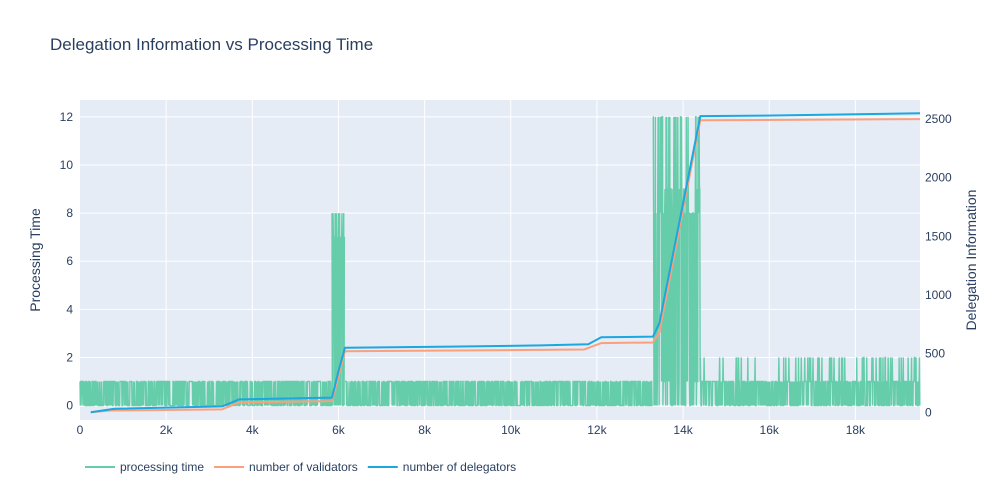 This screenshot has height=500, width=1000. What do you see at coordinates (167, 430) in the screenshot?
I see `x-tick-label: 2k` at bounding box center [167, 430].